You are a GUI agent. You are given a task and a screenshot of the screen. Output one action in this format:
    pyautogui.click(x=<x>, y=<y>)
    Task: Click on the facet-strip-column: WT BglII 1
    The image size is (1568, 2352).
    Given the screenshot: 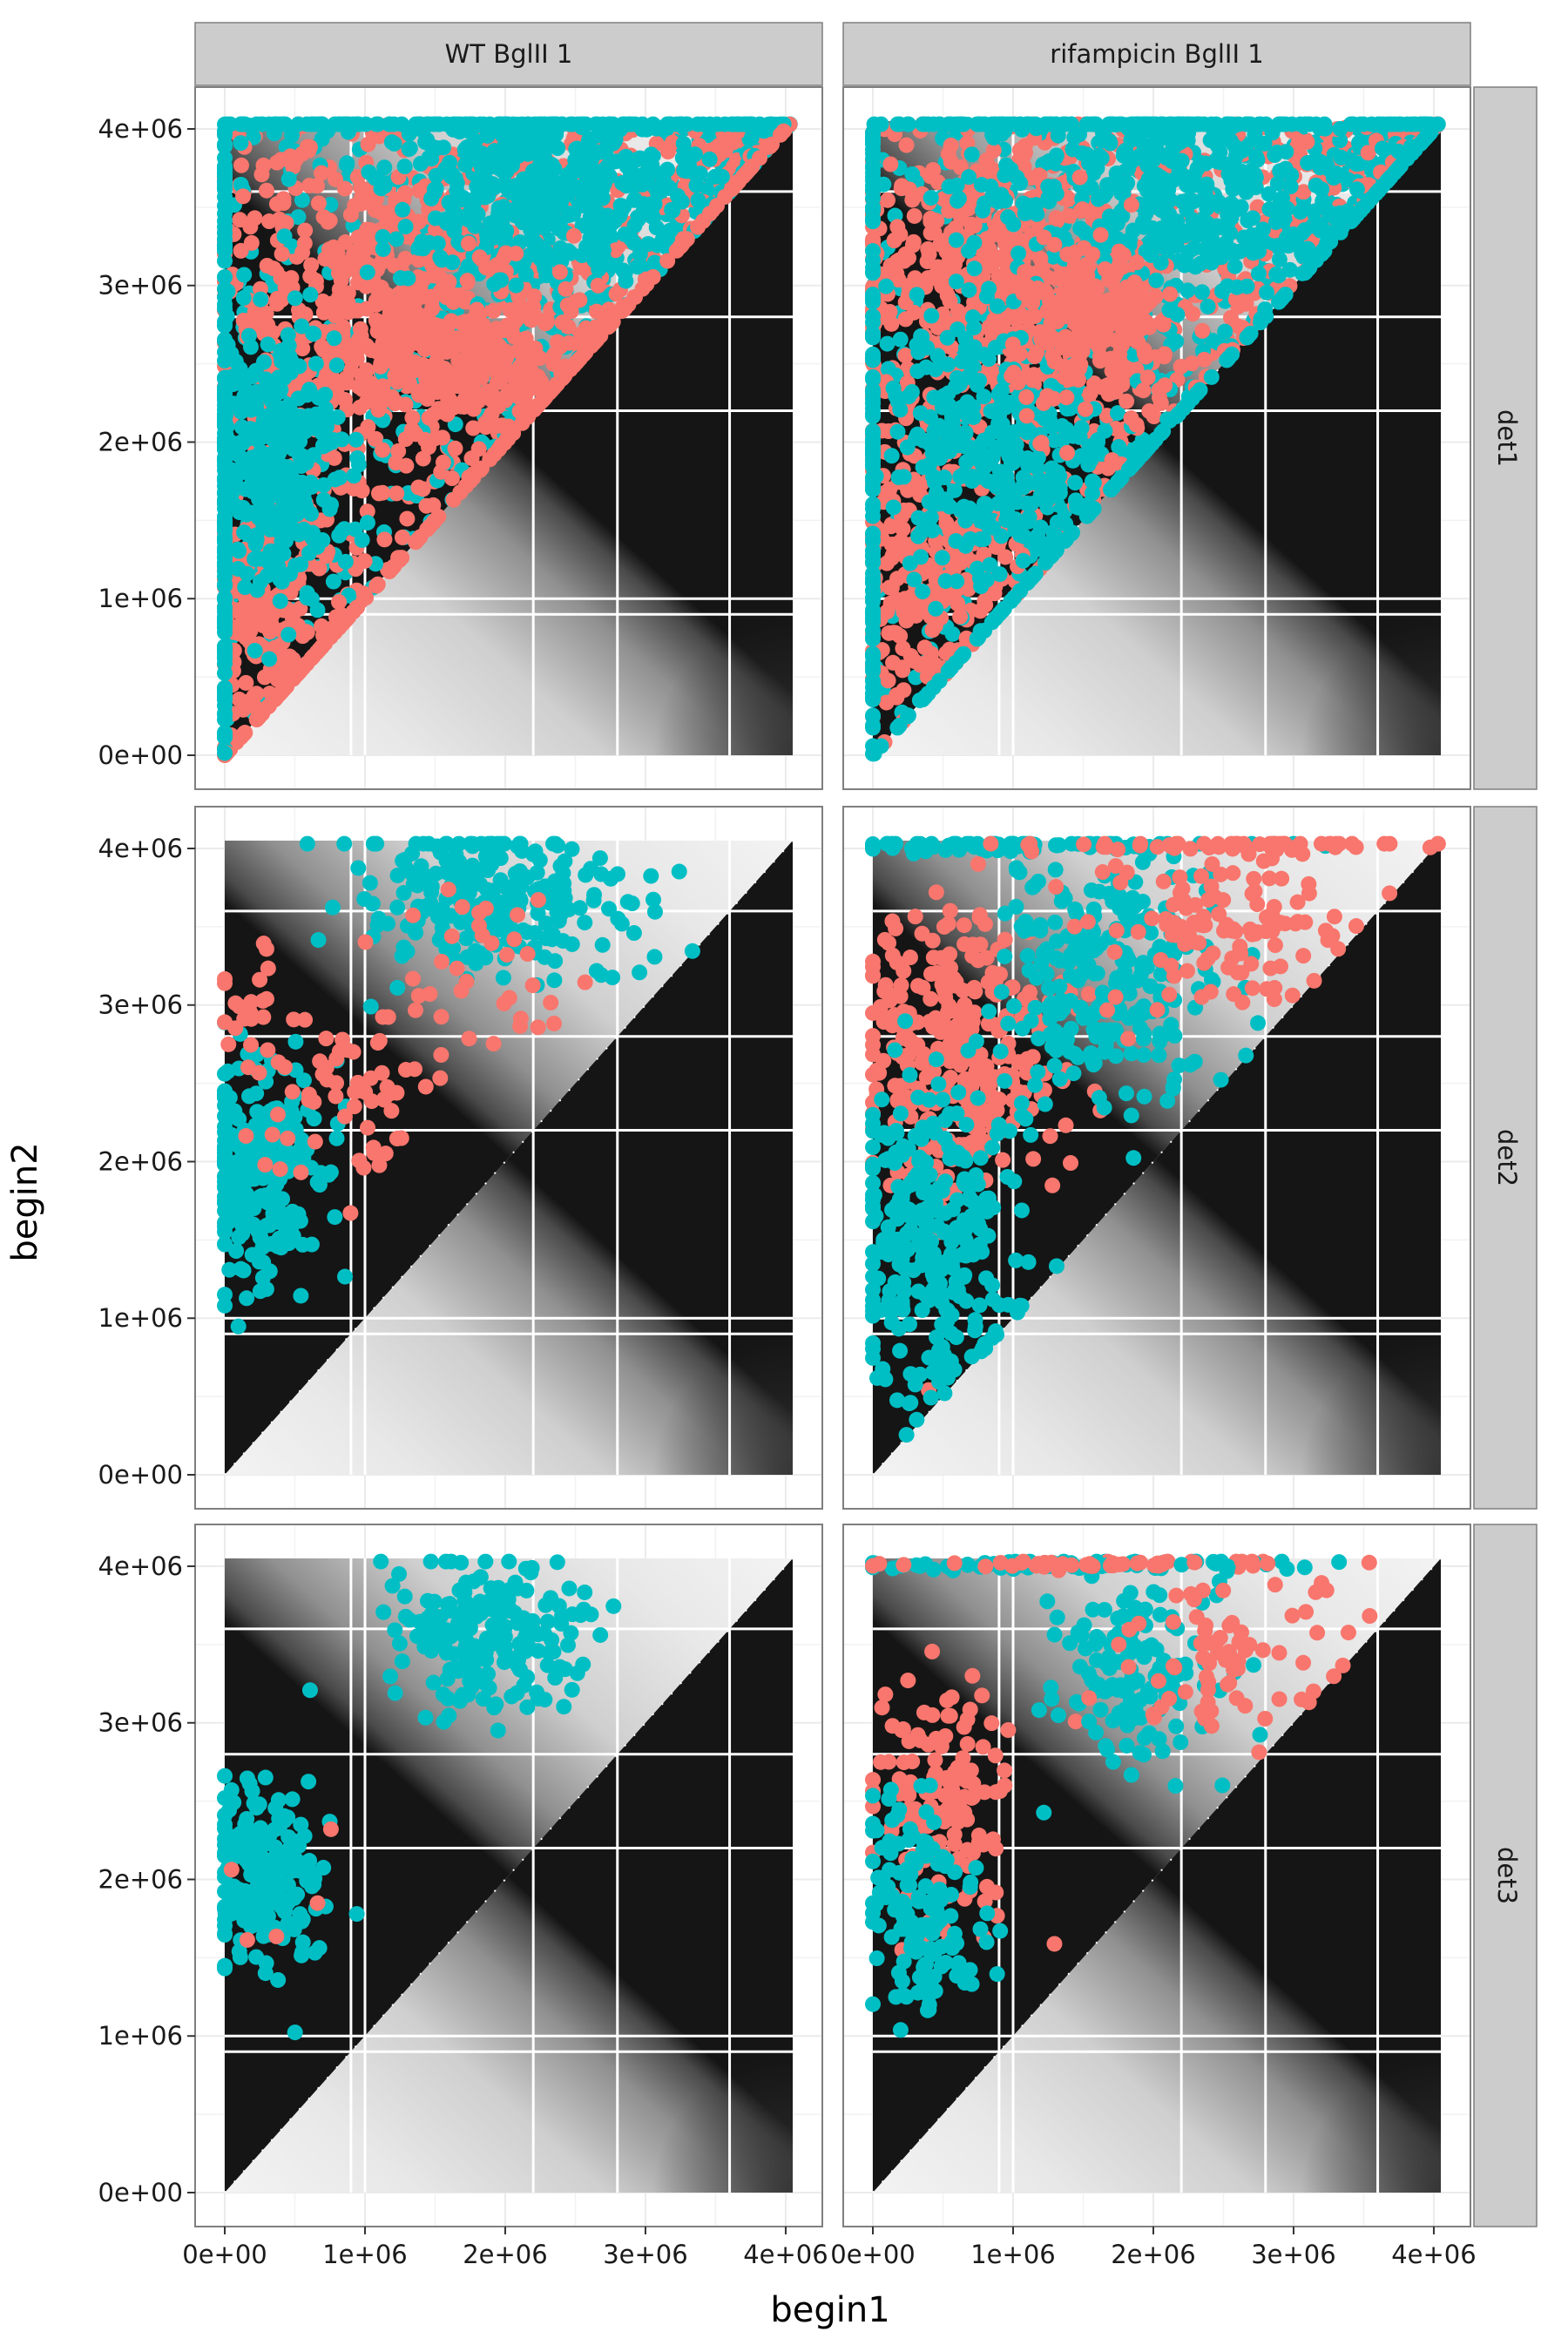 What is the action you would take?
    pyautogui.click(x=509, y=54)
    